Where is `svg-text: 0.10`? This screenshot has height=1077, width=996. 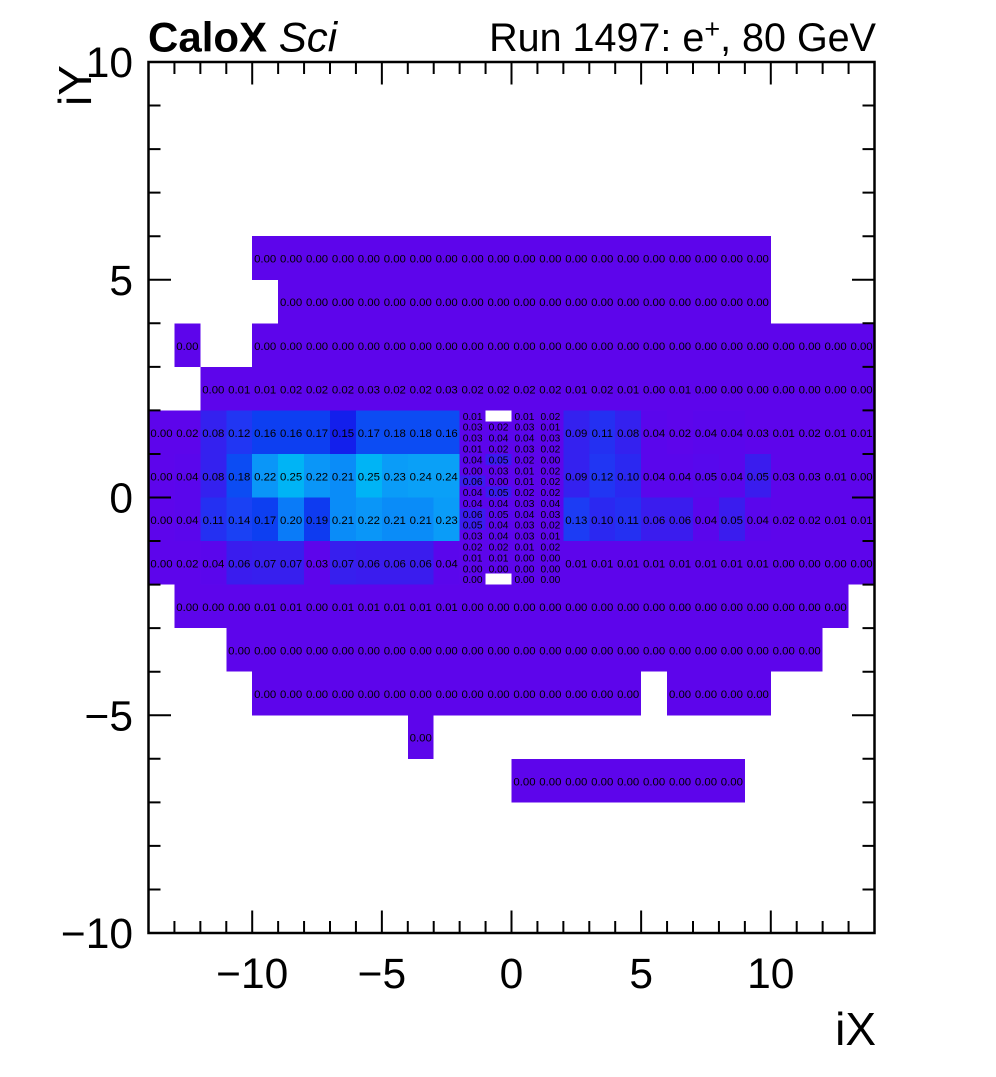
svg-text: 0.10 is located at coordinates (602, 521).